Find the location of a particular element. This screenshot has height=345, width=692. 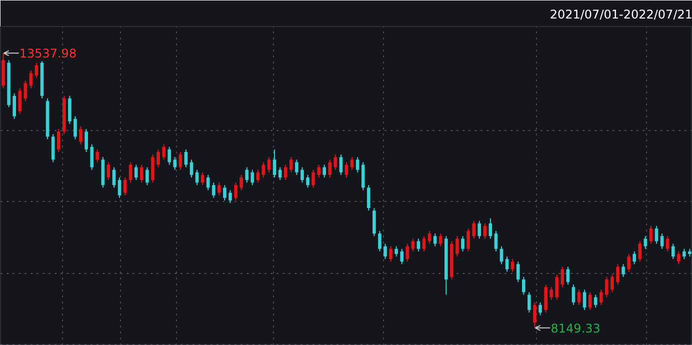

annotation: 13537.98 is located at coordinates (48, 53).